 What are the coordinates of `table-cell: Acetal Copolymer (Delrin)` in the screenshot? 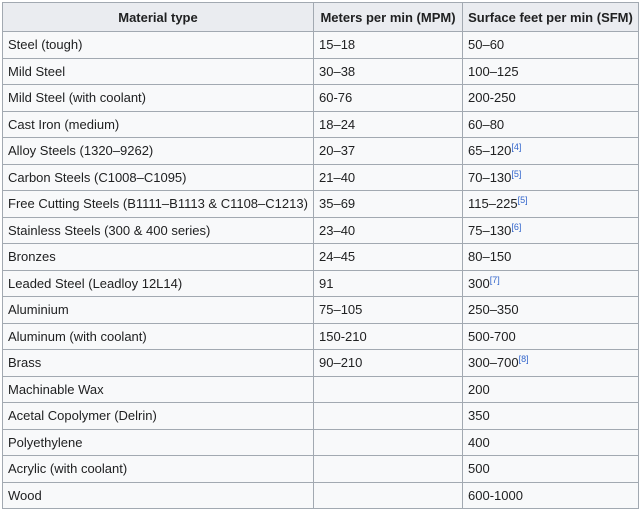 It's located at (158, 416).